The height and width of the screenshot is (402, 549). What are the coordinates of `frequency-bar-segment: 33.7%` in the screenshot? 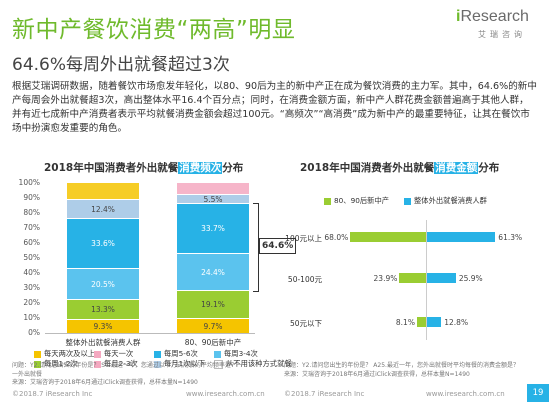 It's located at (213, 228).